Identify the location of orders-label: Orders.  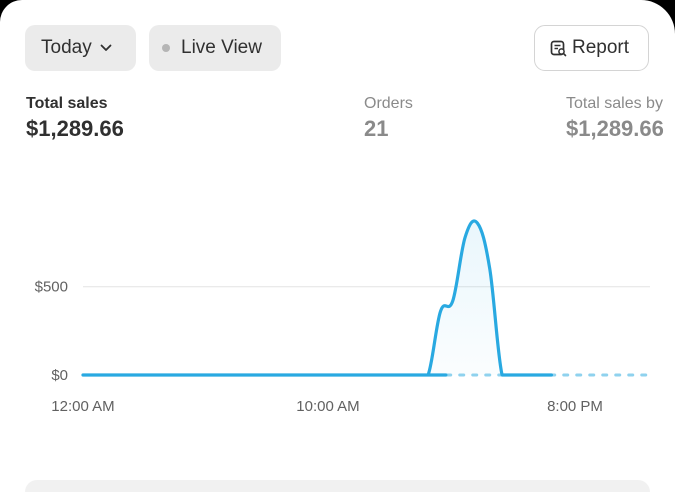
(388, 103).